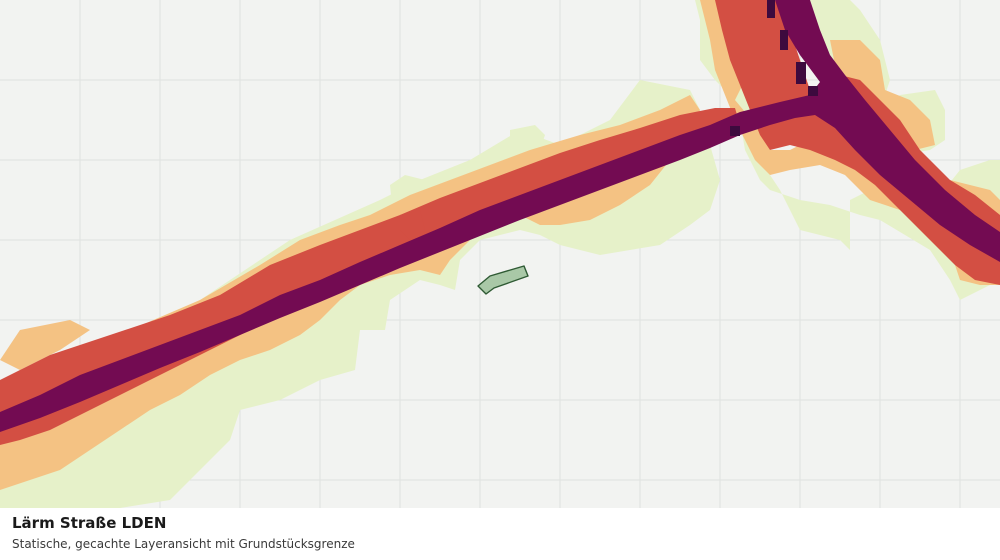  I want to click on noise-band-extreme, so click(774, 68).